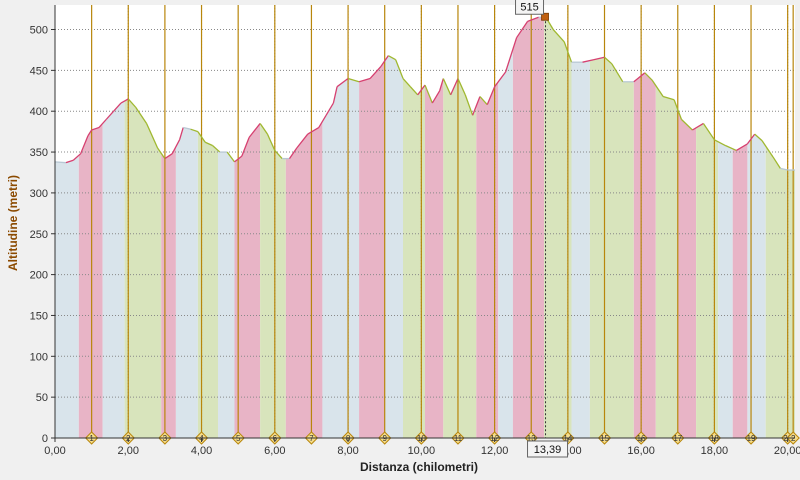 This screenshot has height=480, width=800. I want to click on y-tick-label: 0, so click(45, 439).